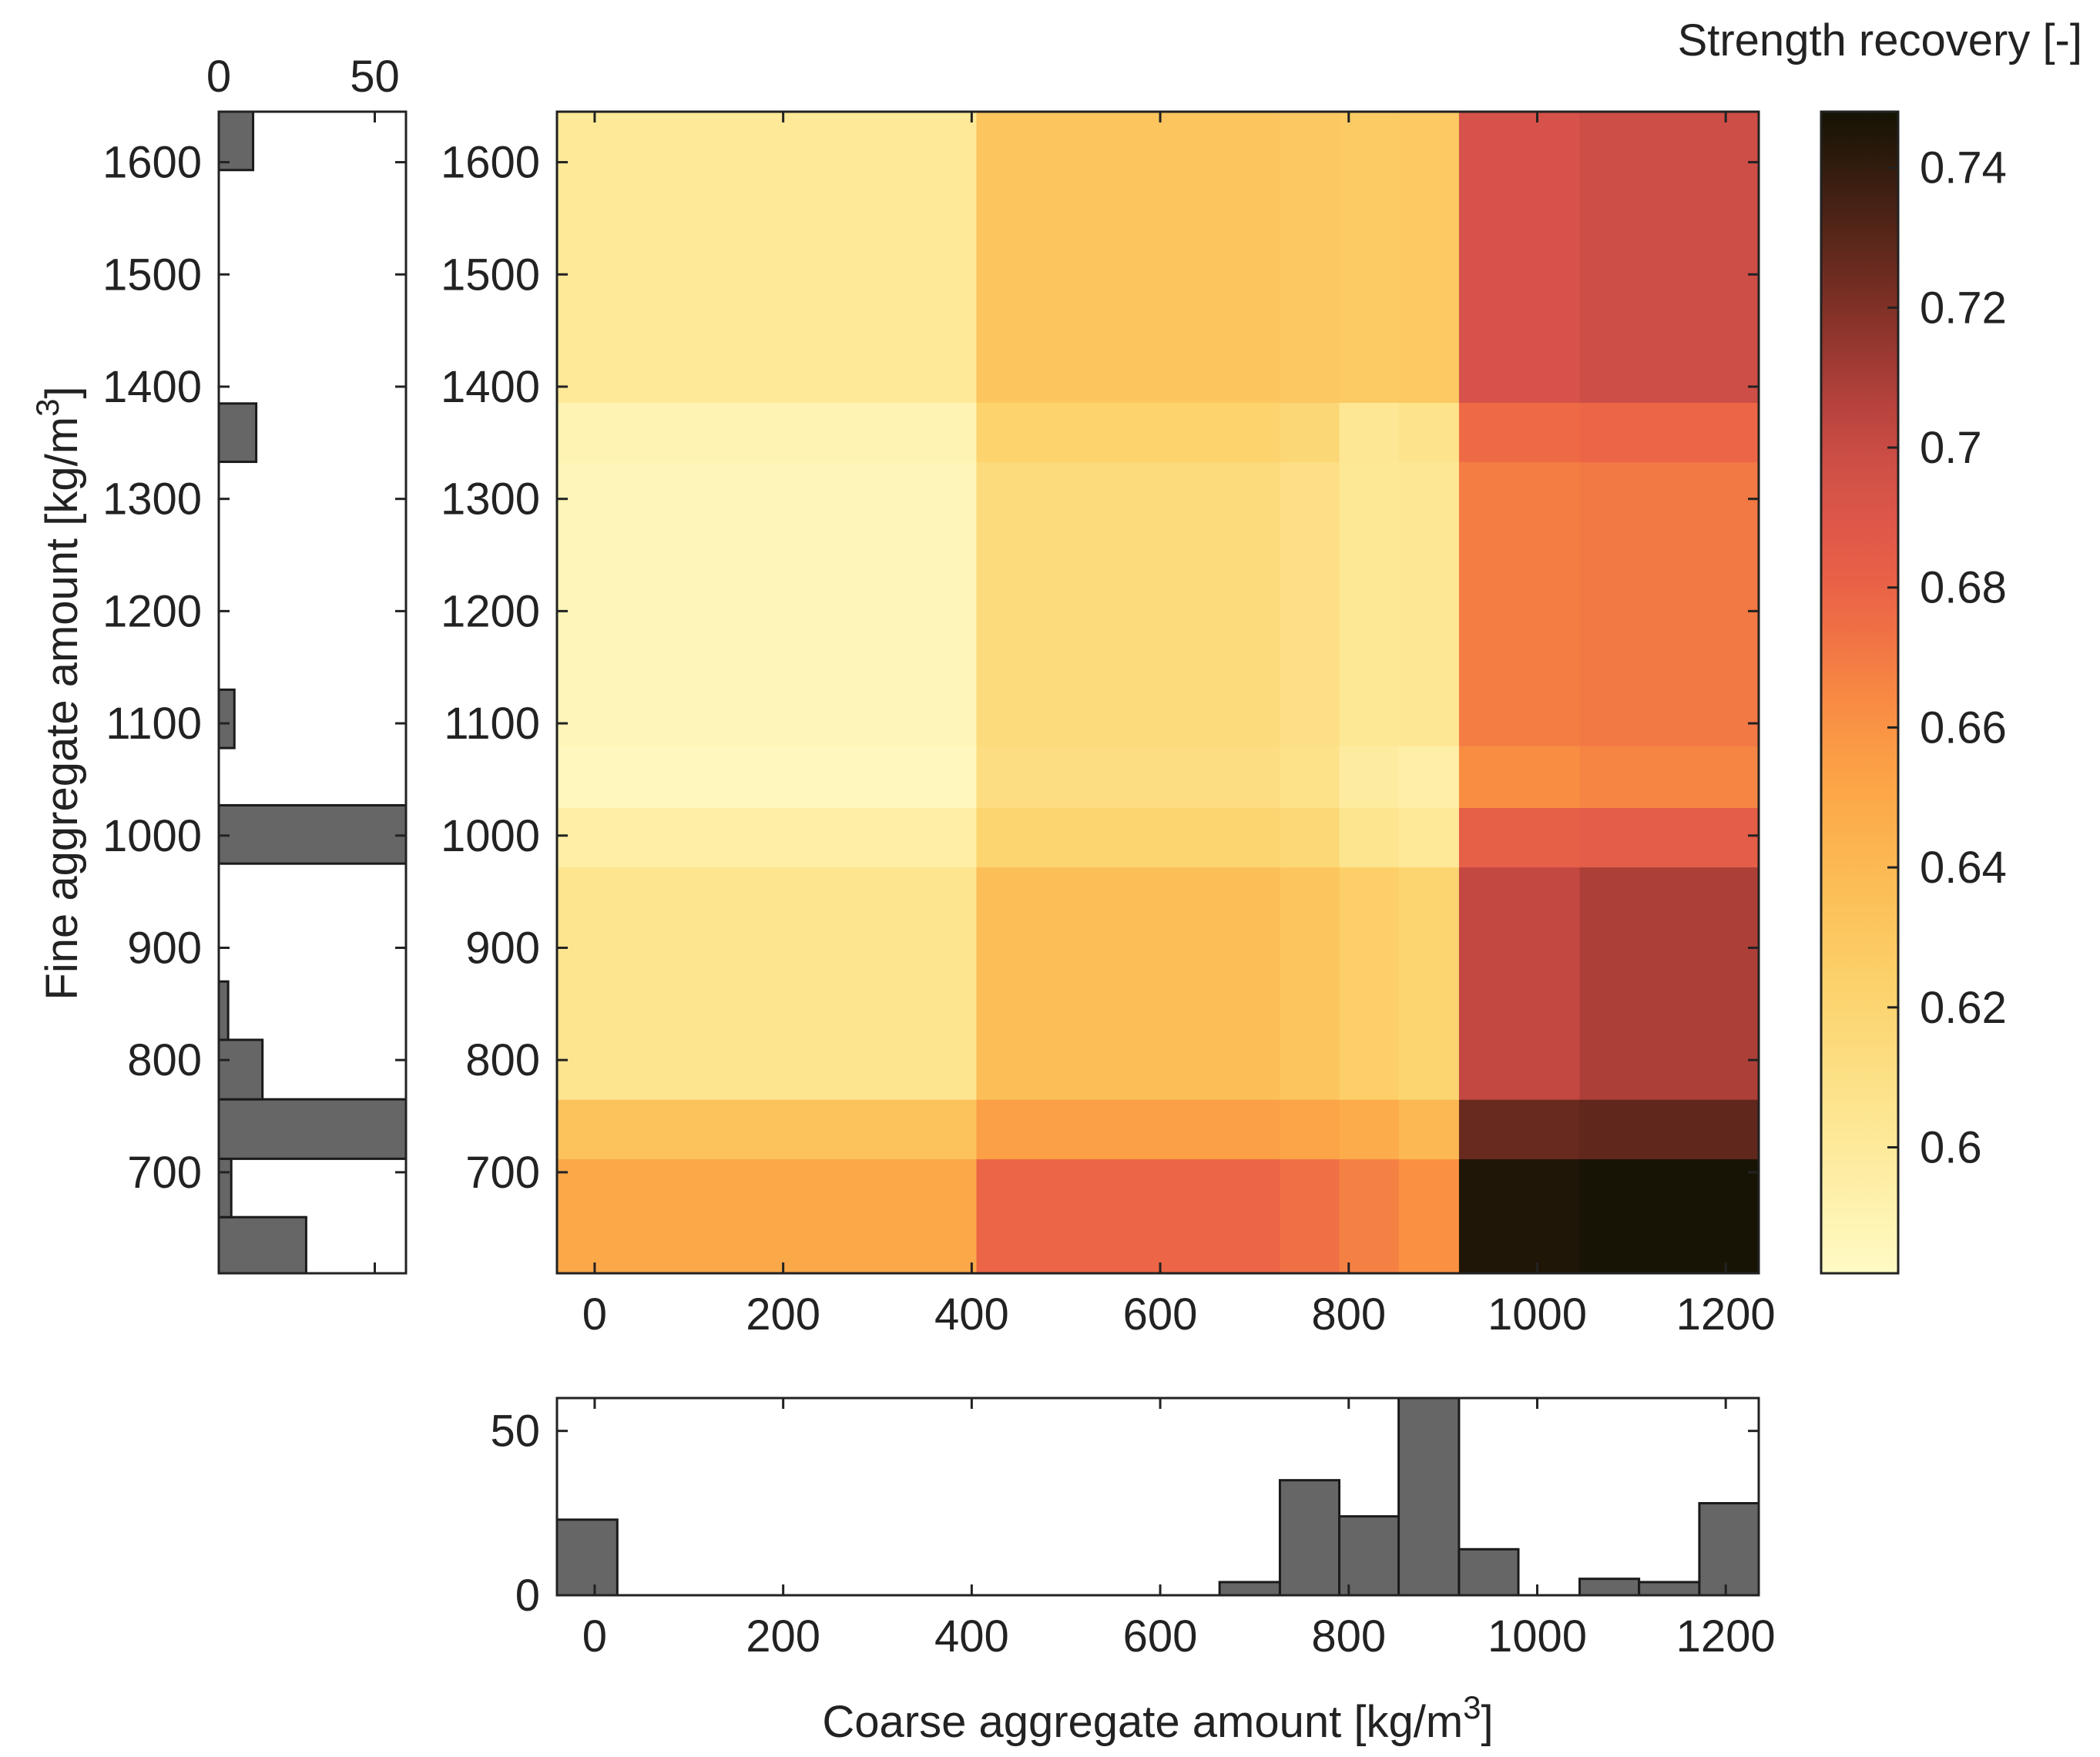 Image resolution: width=2100 pixels, height=1757 pixels. I want to click on colorbar-title: Strength recovery [-], so click(1880, 40).